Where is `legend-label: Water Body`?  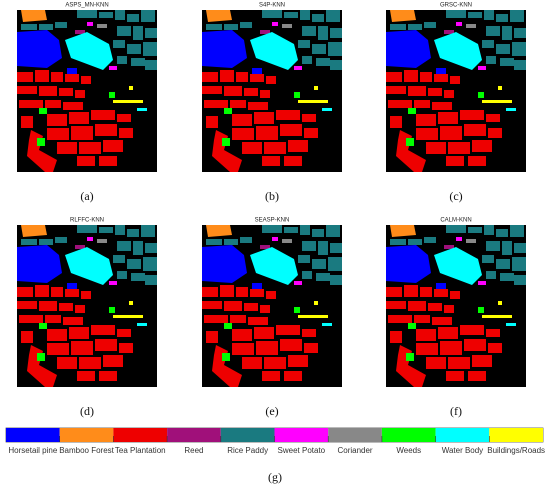
legend-label: Water Body is located at coordinates (463, 450).